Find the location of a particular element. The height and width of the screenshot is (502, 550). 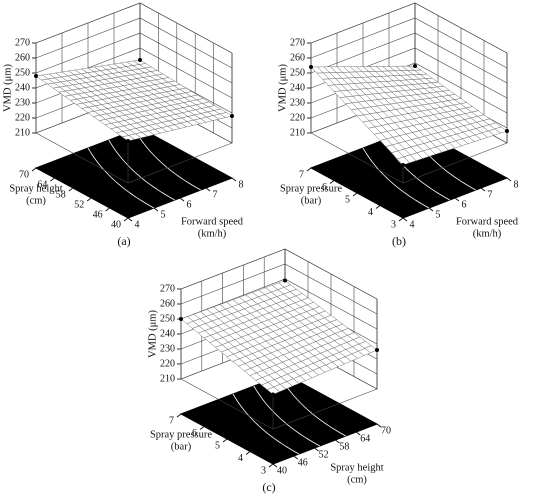

y-axis-label: (cm) is located at coordinates (36, 200).